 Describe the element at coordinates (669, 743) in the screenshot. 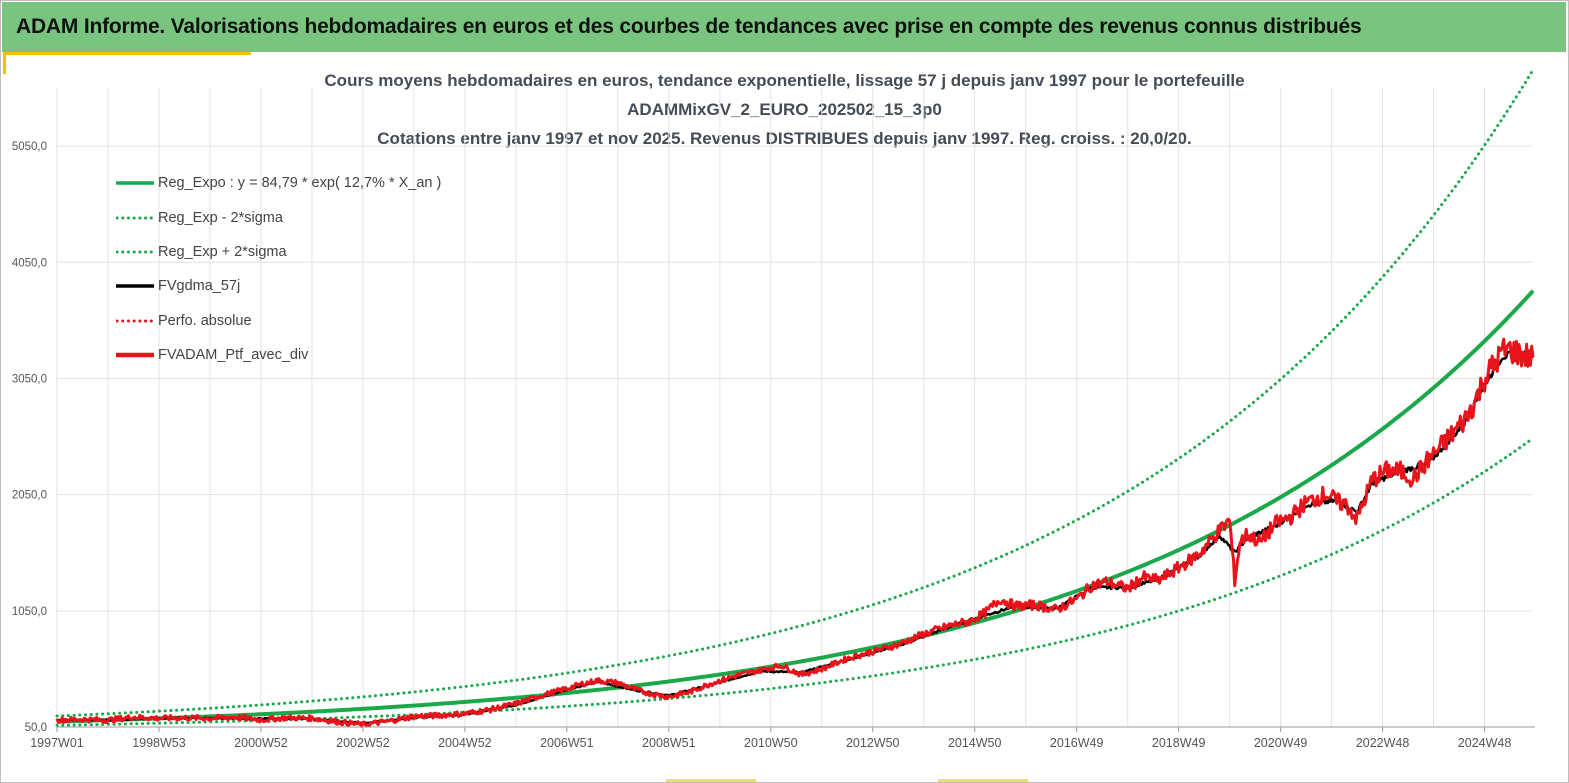

I see `x-tick-label: 2008W51` at that location.